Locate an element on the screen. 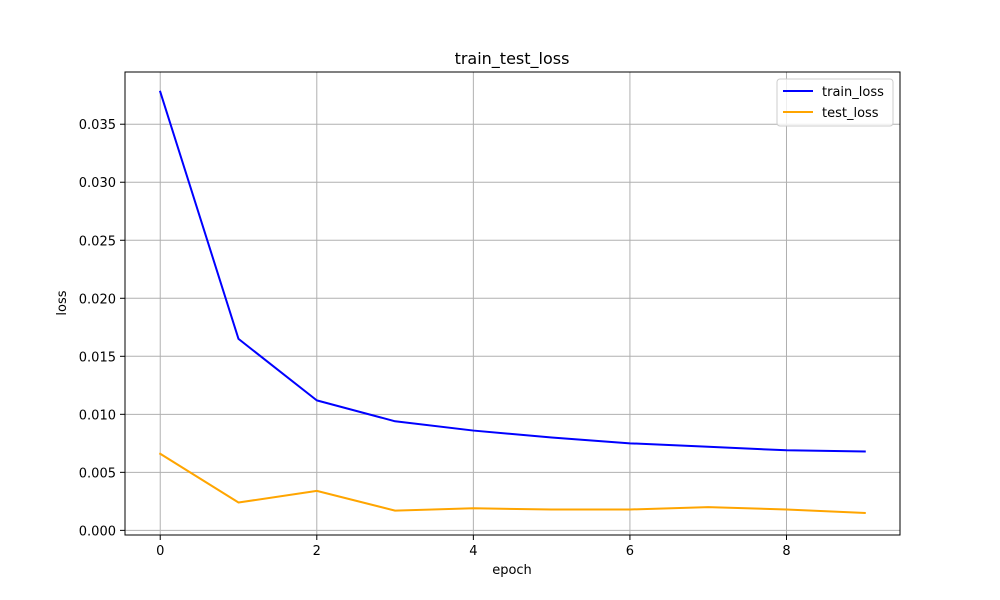 The width and height of the screenshot is (1000, 600). legend-label-train-loss: train_loss is located at coordinates (853, 92).